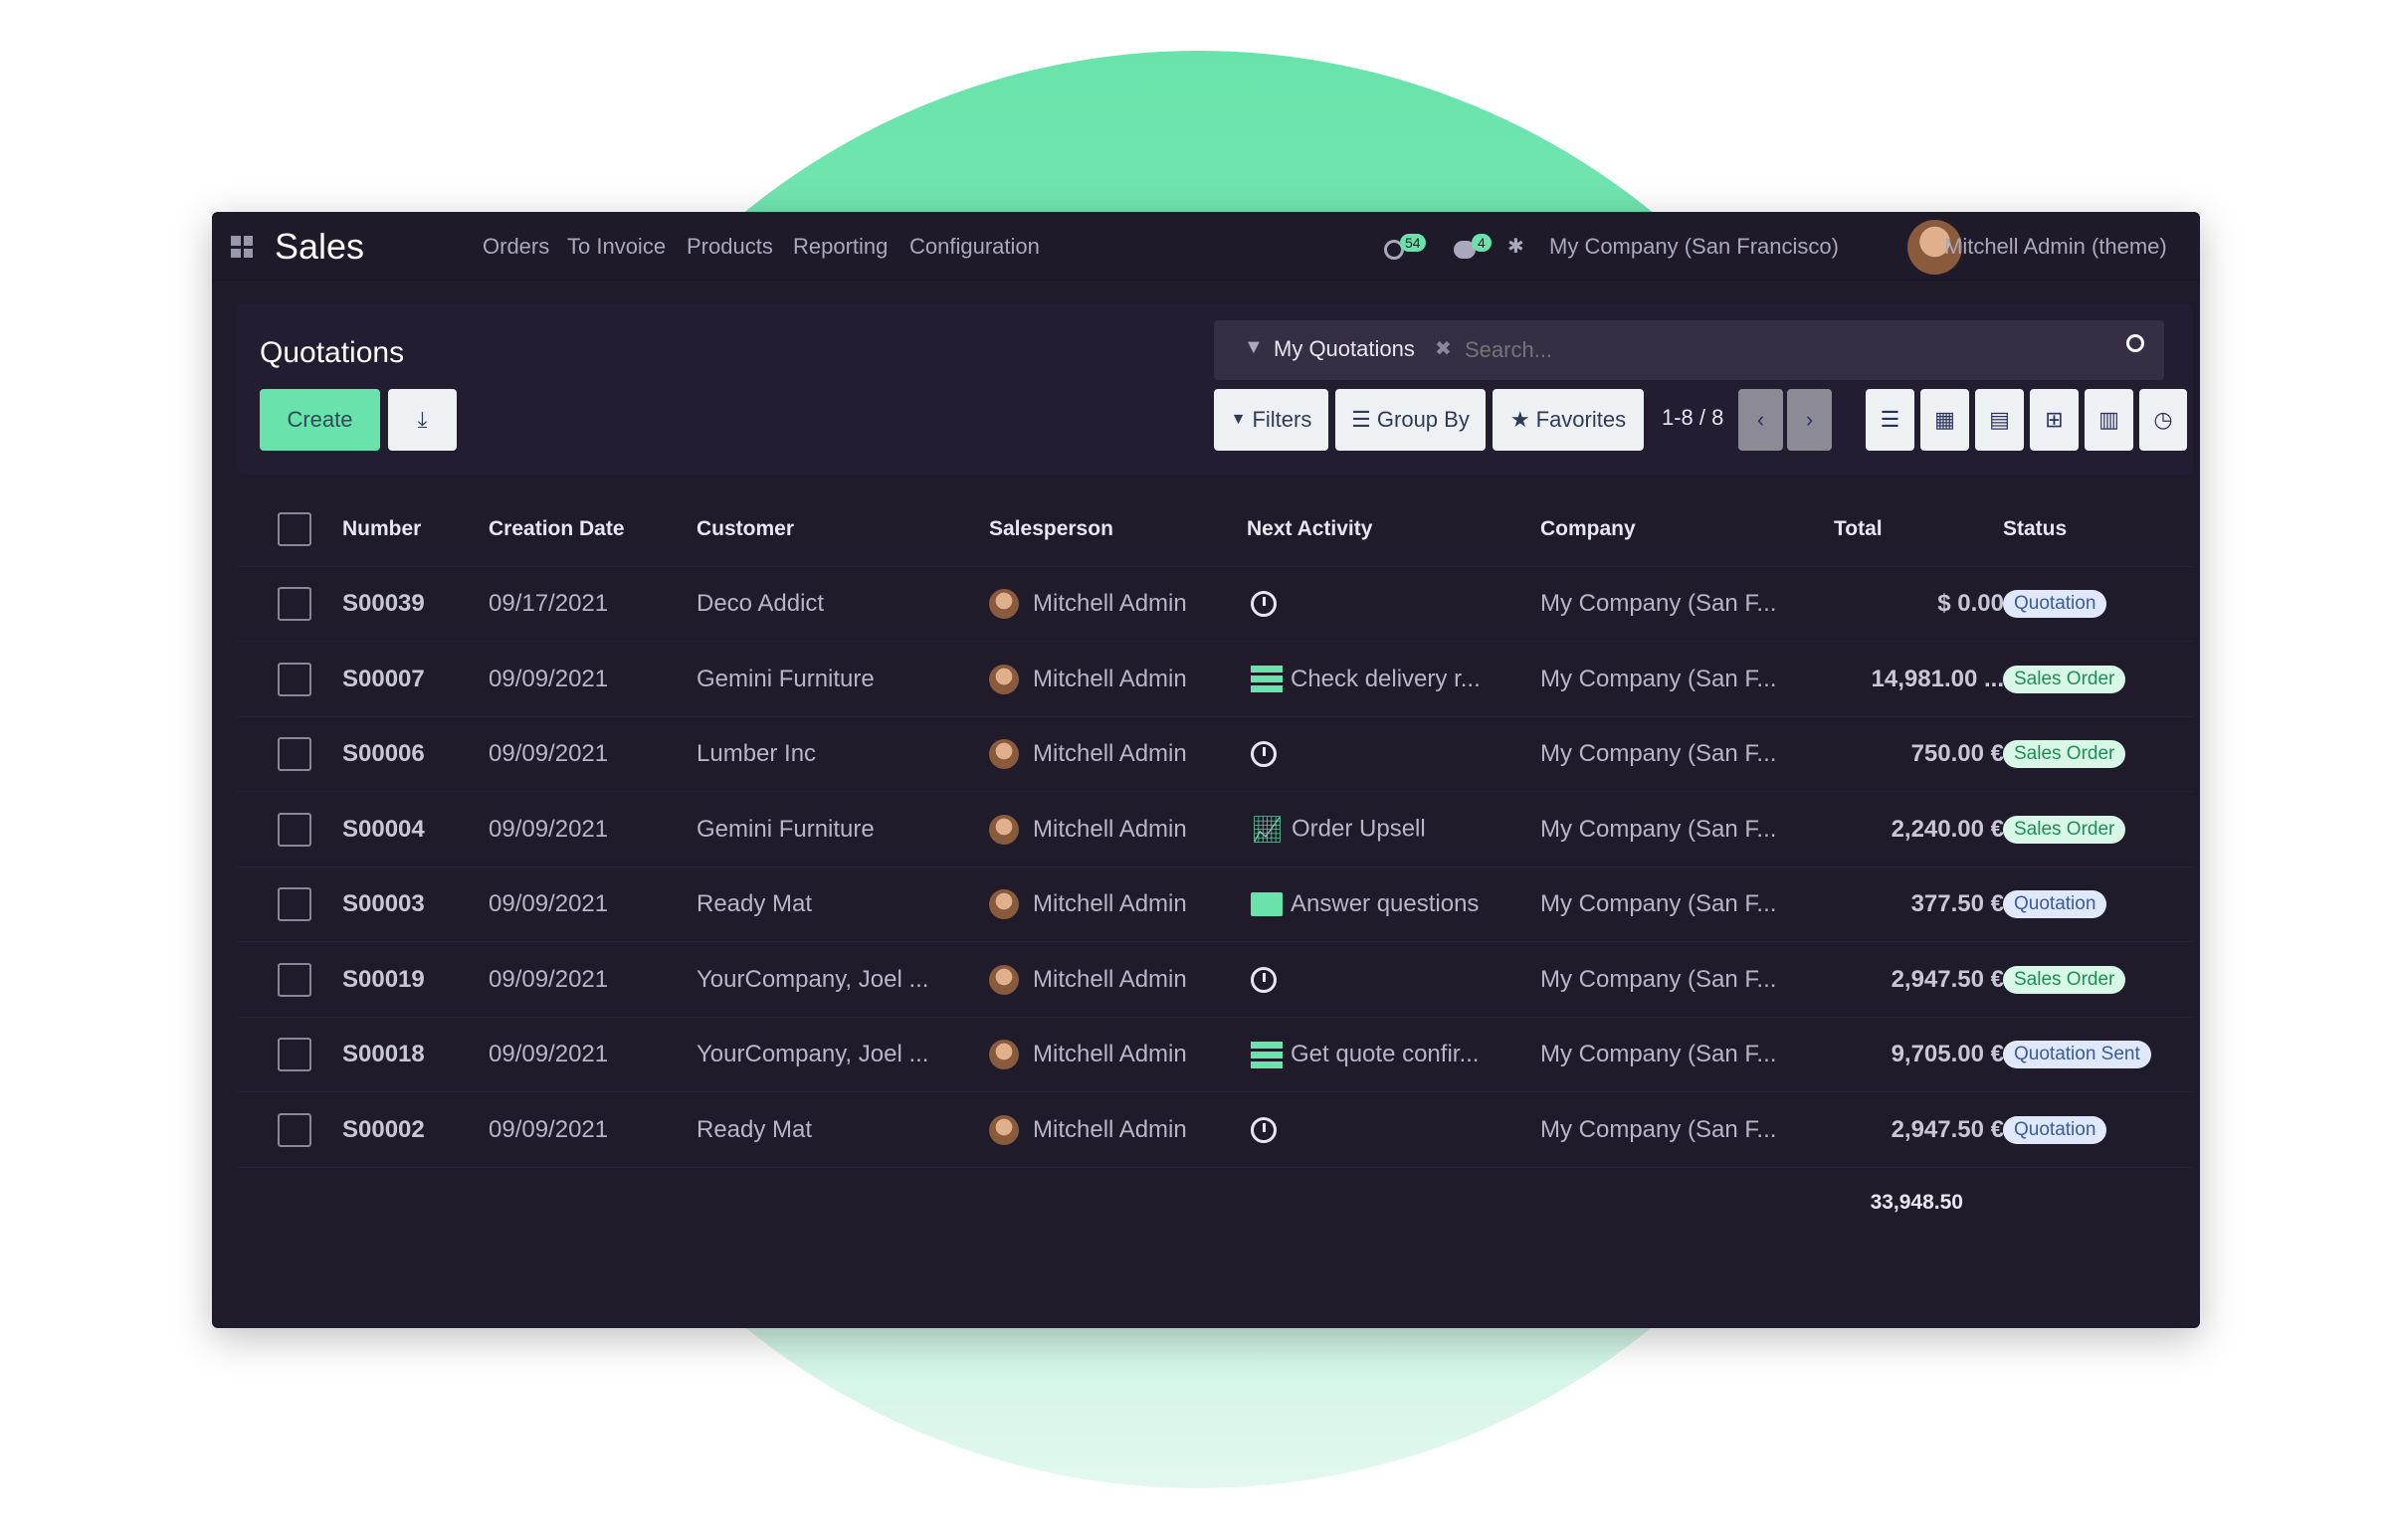 This screenshot has width=2394, height=1540. I want to click on user-avatar, so click(1935, 247).